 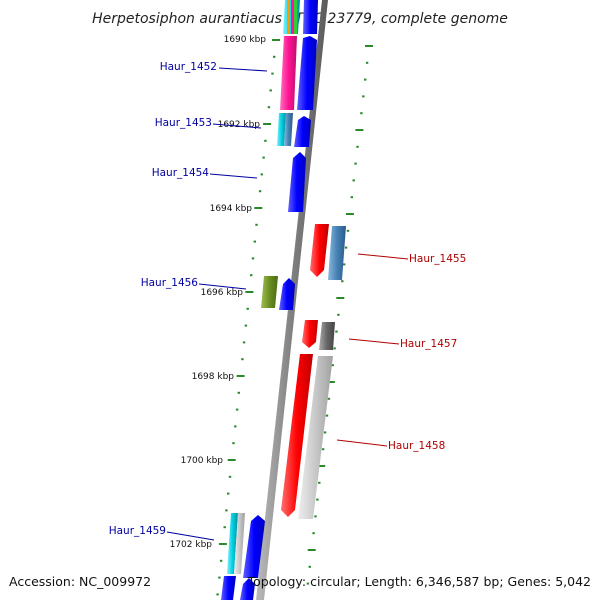 I want to click on label-haur-1452: Haur_1452, so click(x=188, y=67).